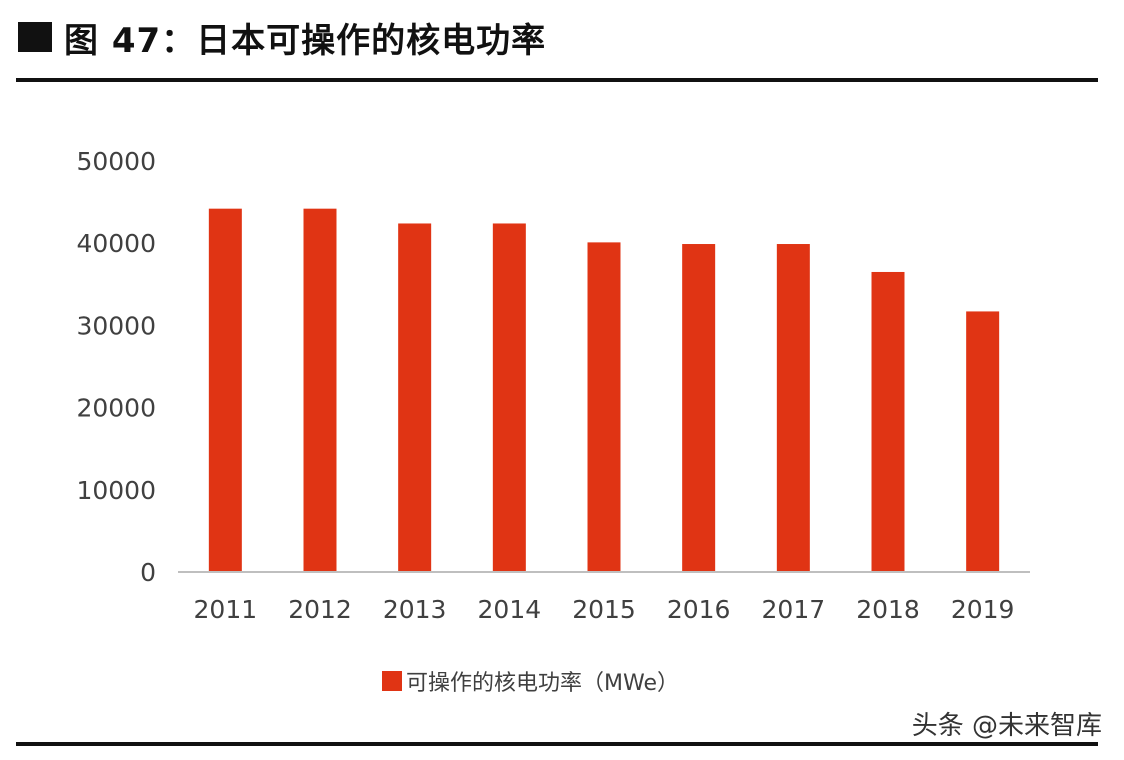  What do you see at coordinates (604, 609) in the screenshot?
I see `x-tick-label: 2015` at bounding box center [604, 609].